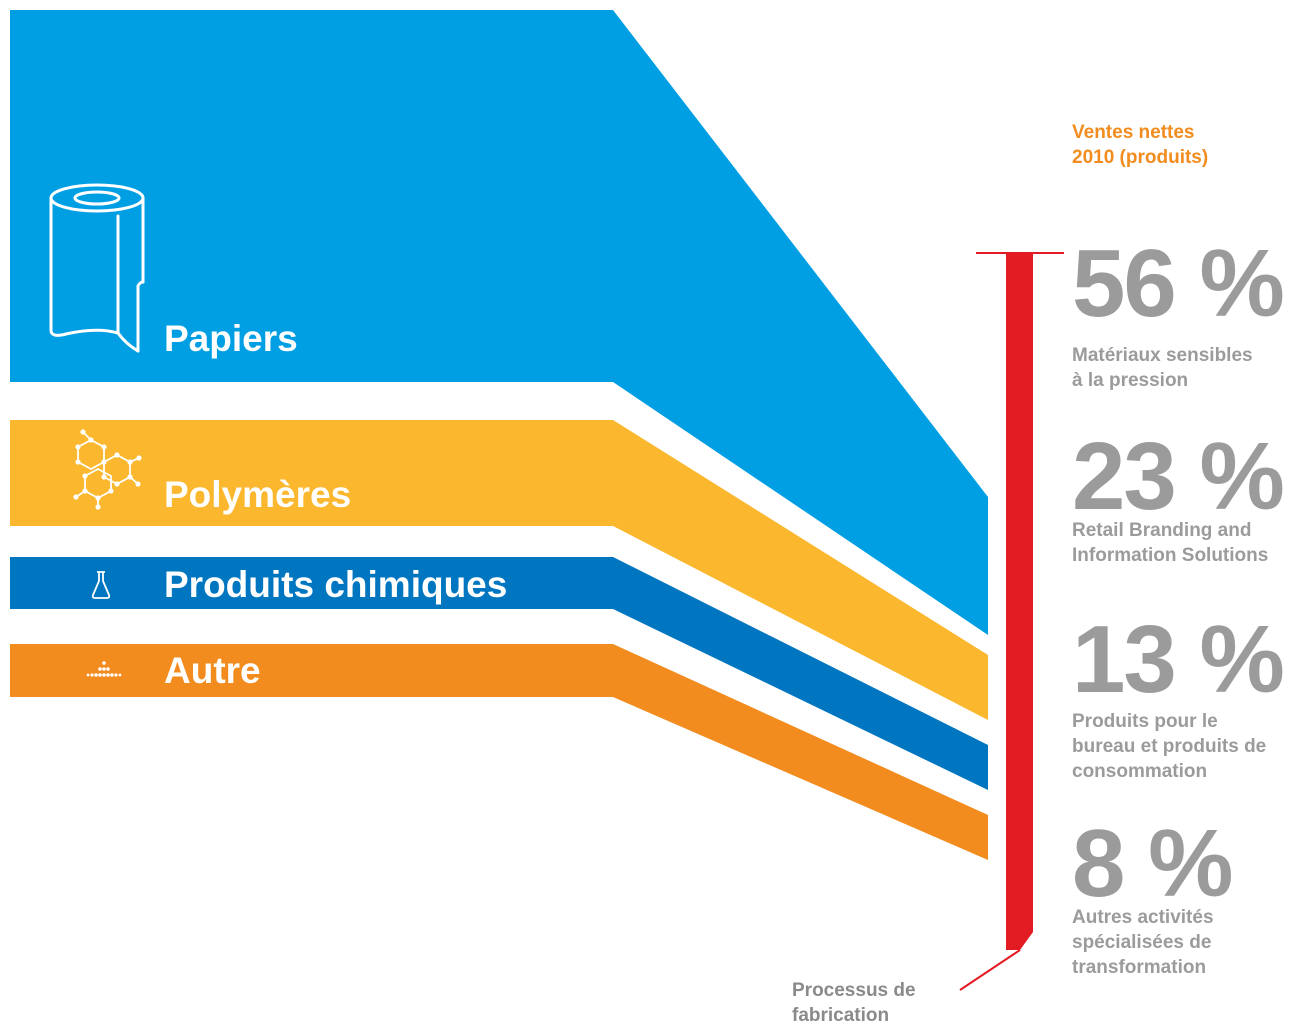  Describe the element at coordinates (1152, 863) in the screenshot. I see `stat-percent: 8 %` at that location.